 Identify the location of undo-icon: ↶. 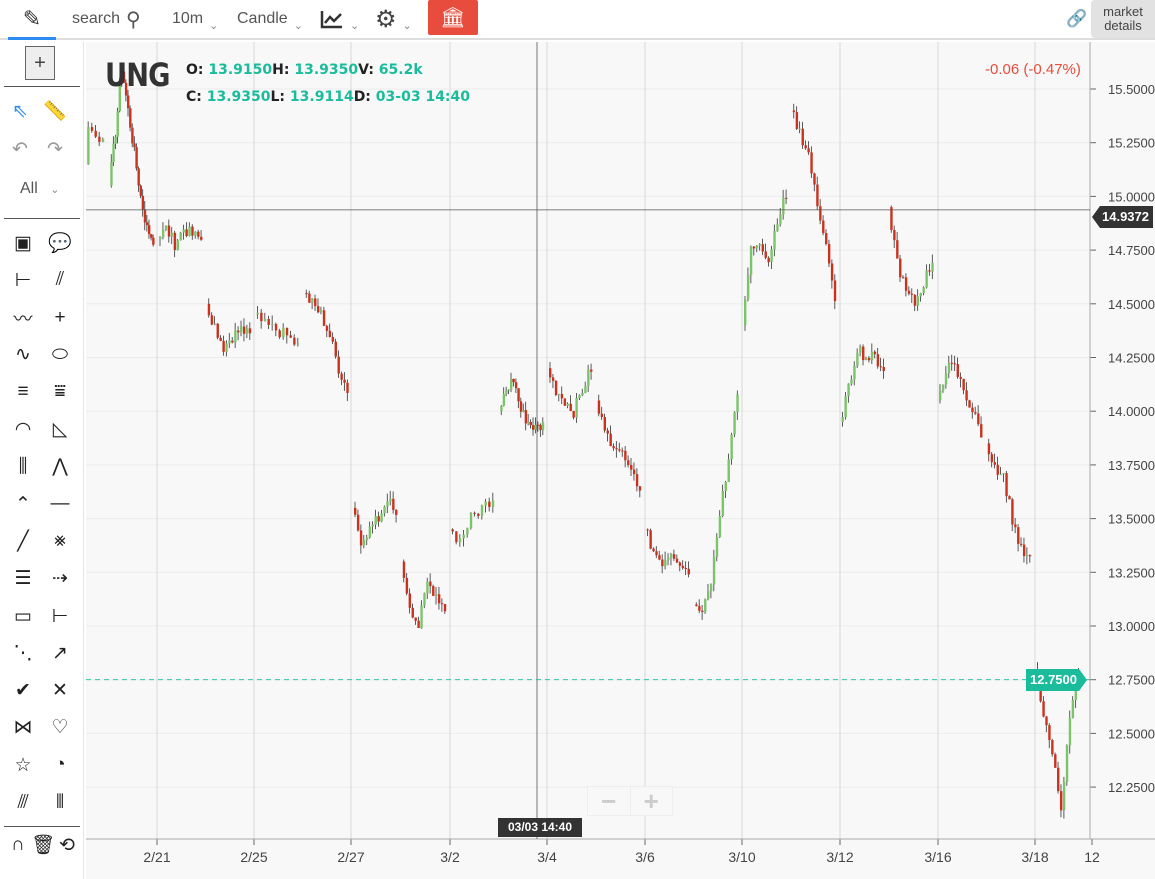
(20, 149).